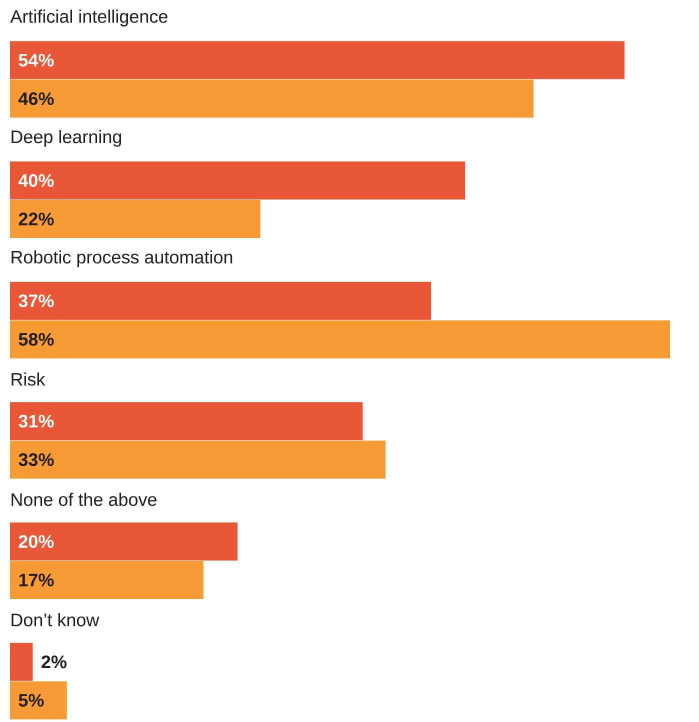 Image resolution: width=699 pixels, height=722 pixels. I want to click on data-label: 22%, so click(36, 219).